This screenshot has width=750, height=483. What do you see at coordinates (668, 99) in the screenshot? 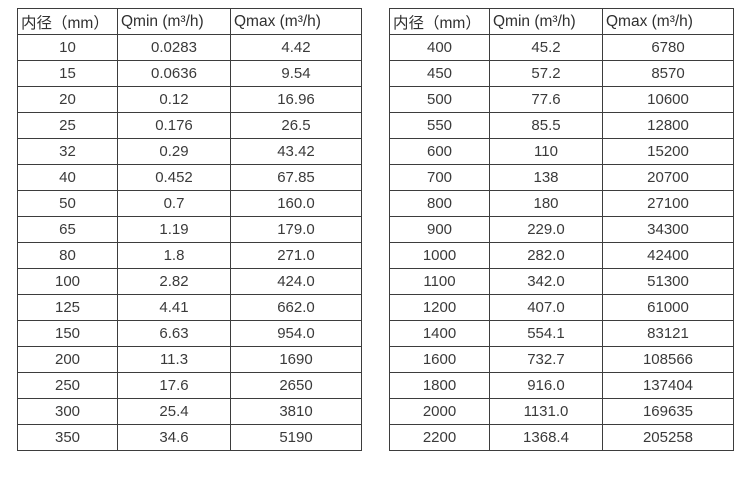
I see `table-cell: 10600` at bounding box center [668, 99].